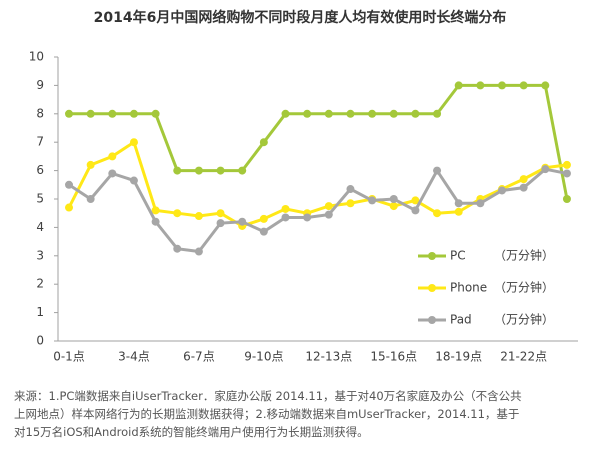  What do you see at coordinates (458, 357) in the screenshot?
I see `x-tick-label: 18-19点` at bounding box center [458, 357].